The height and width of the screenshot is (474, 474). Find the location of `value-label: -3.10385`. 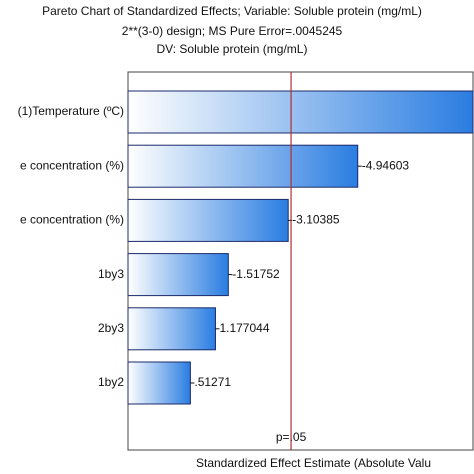

value-label: -3.10385 is located at coordinates (316, 220).